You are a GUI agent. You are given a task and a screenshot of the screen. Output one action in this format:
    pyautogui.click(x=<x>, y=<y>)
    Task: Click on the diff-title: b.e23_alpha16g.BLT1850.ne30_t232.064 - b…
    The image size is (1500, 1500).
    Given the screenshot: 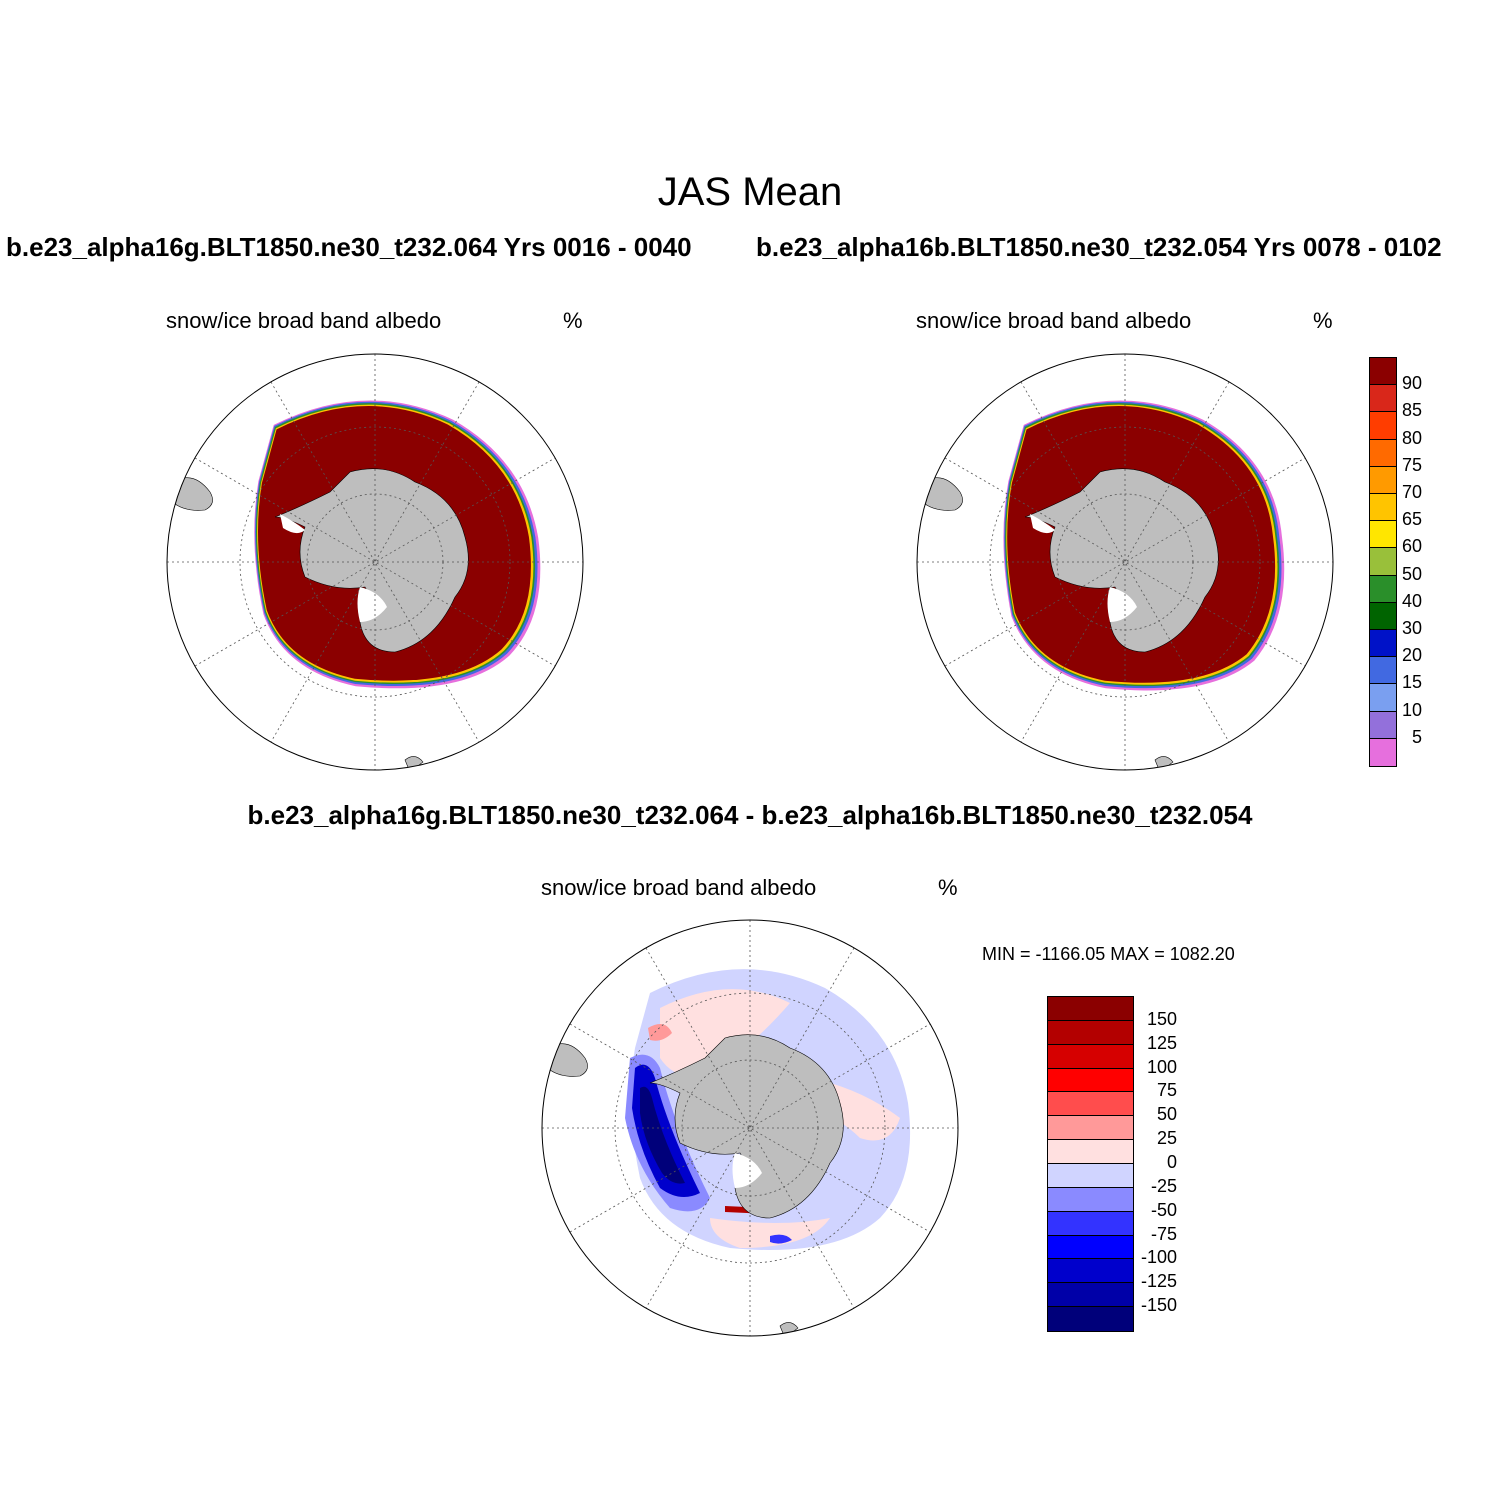 What is the action you would take?
    pyautogui.click(x=750, y=815)
    